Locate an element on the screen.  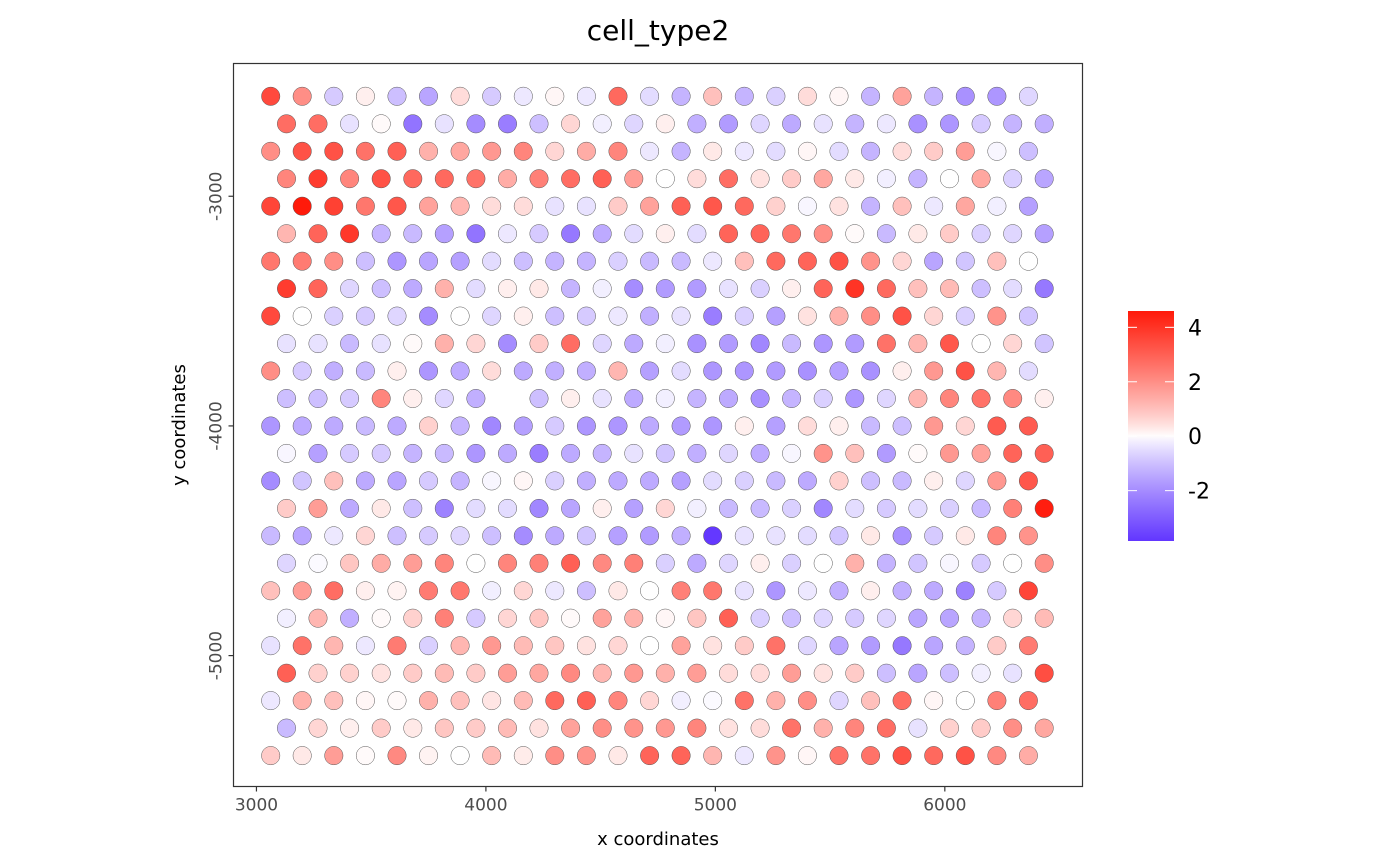
y-tick-label: -4000 is located at coordinates (217, 425).